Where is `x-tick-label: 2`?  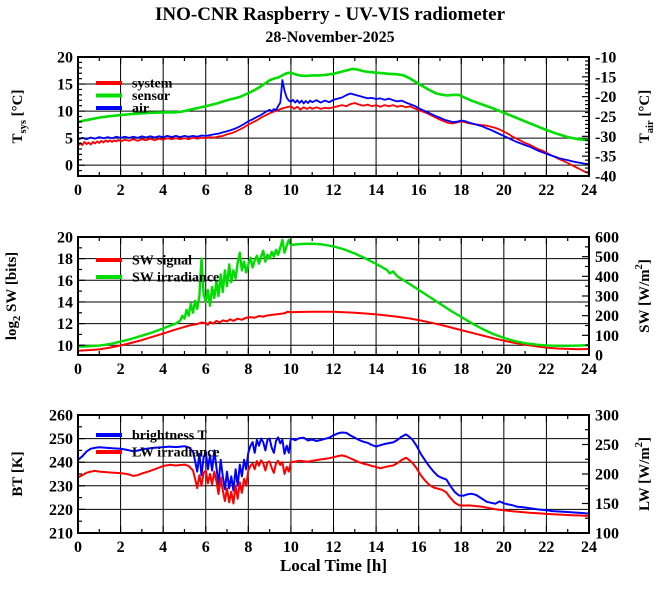 x-tick-label: 2 is located at coordinates (121, 547).